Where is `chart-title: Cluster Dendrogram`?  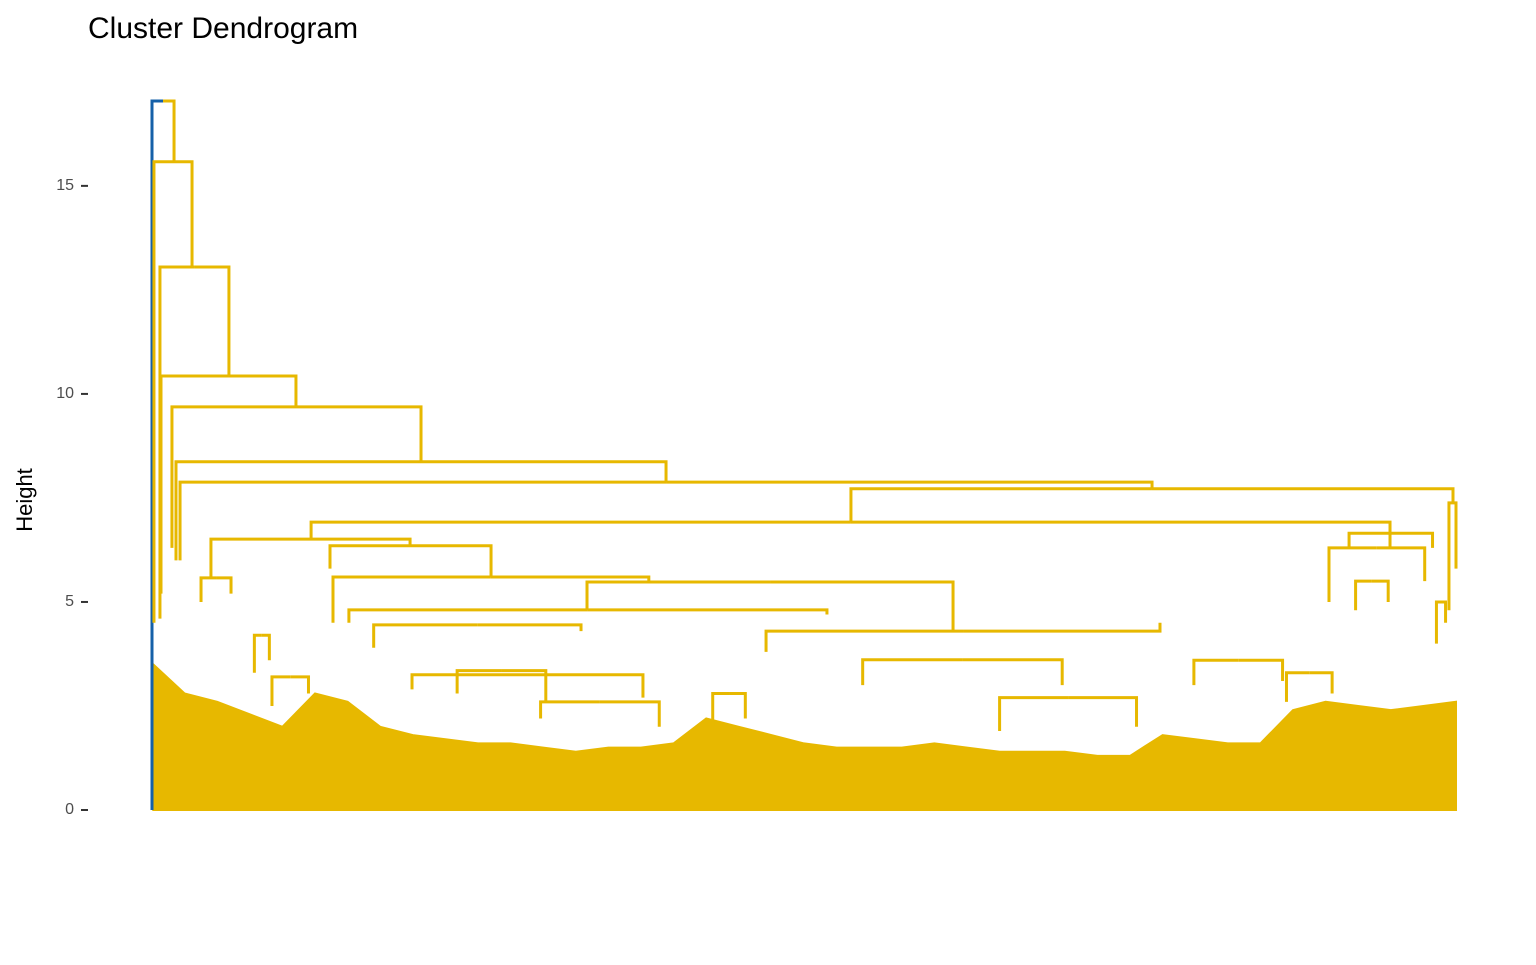
chart-title: Cluster Dendrogram is located at coordinates (223, 28).